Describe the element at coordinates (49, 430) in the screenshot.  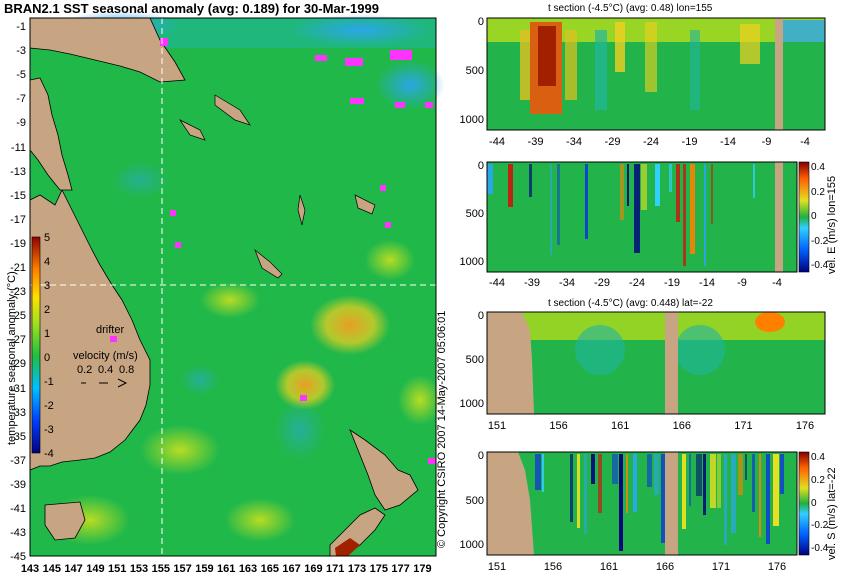
I see `temperature-colorbar-tick: -3` at that location.